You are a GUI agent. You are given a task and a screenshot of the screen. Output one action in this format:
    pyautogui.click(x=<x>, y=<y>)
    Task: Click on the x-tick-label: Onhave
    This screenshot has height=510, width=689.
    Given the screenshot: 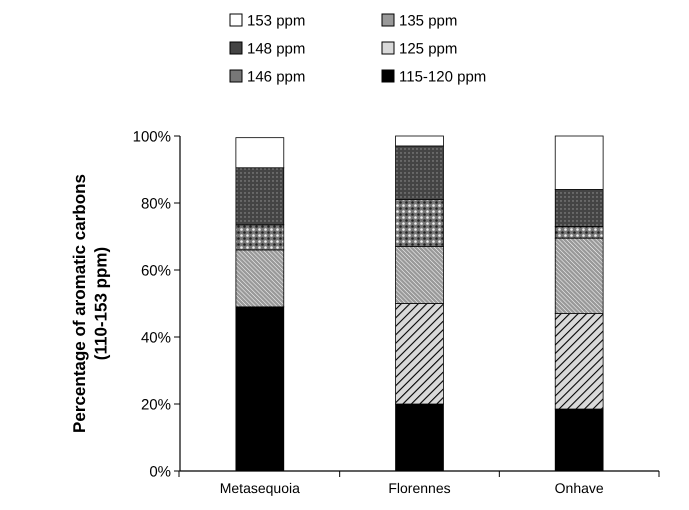 What is the action you would take?
    pyautogui.click(x=579, y=488)
    